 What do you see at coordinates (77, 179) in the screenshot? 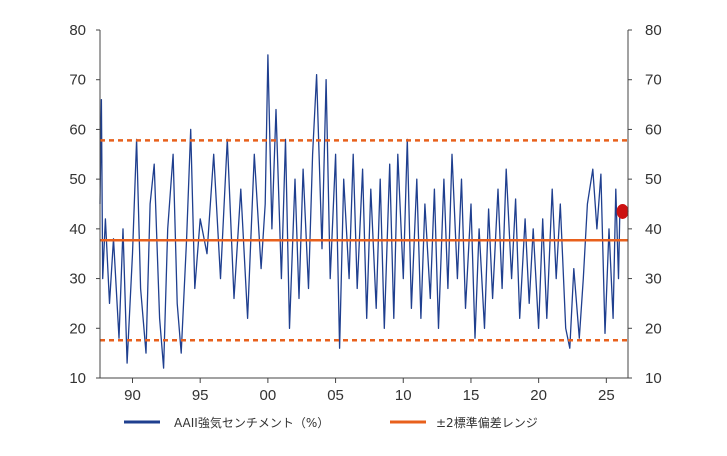
I see `y-tick-label-left: 50` at bounding box center [77, 179].